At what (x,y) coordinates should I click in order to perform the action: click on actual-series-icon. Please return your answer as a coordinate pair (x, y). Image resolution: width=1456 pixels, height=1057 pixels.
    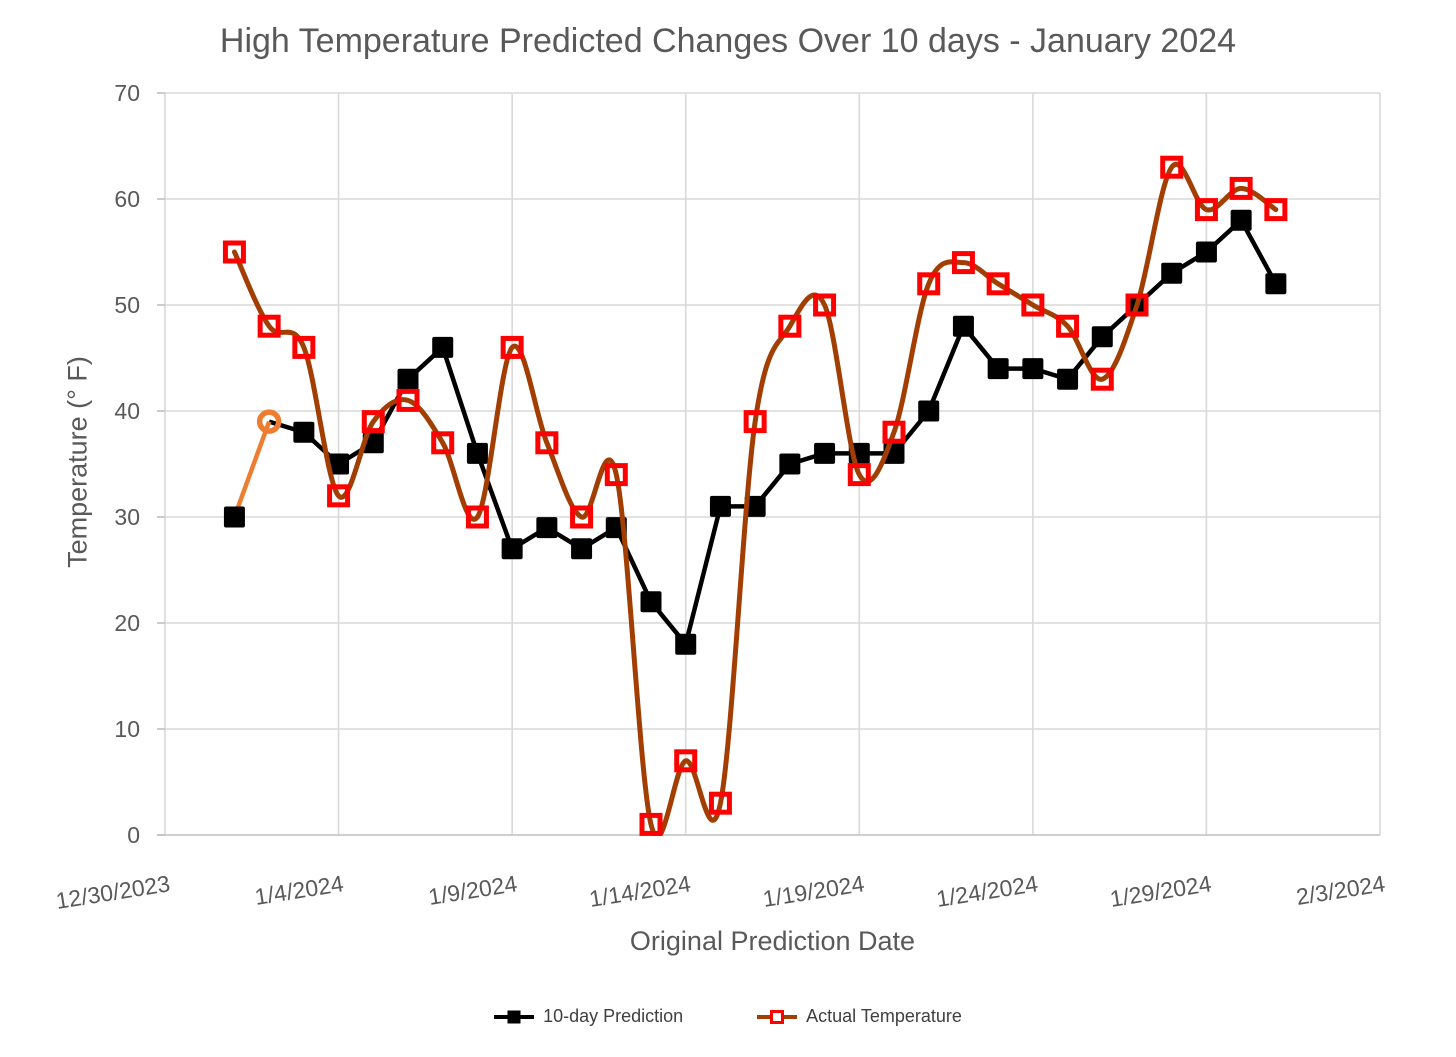
    Looking at the image, I should click on (777, 1016).